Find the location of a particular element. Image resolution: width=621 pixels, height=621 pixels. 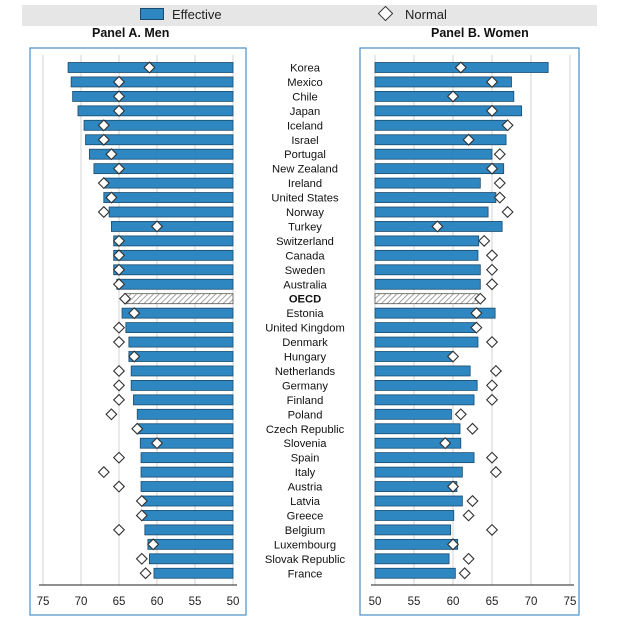

country-label-greece: Greece is located at coordinates (305, 516).